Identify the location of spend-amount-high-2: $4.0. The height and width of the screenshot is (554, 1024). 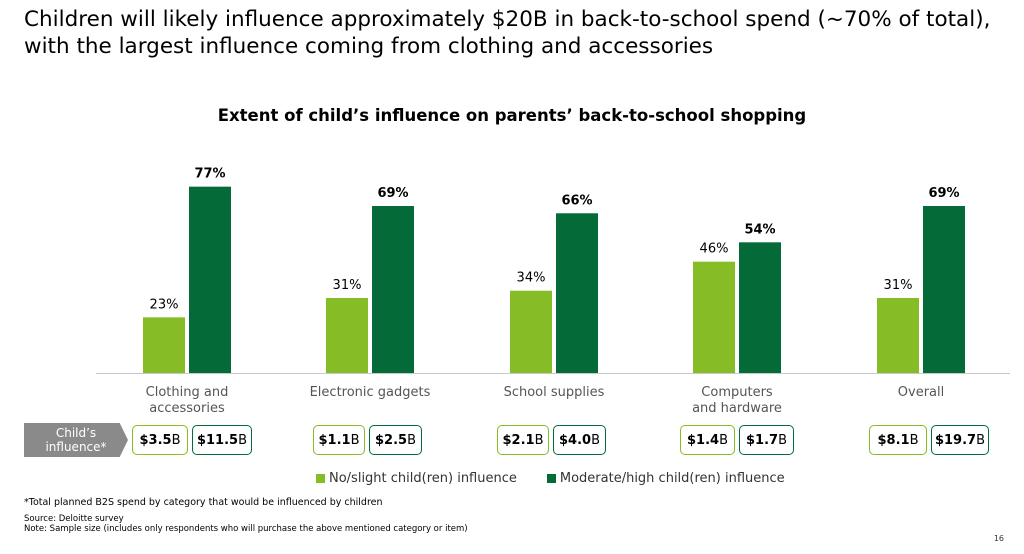
(575, 440).